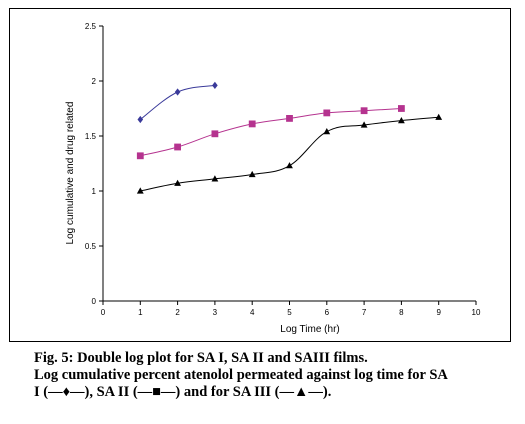  I want to click on x-tick-label: 3, so click(215, 312).